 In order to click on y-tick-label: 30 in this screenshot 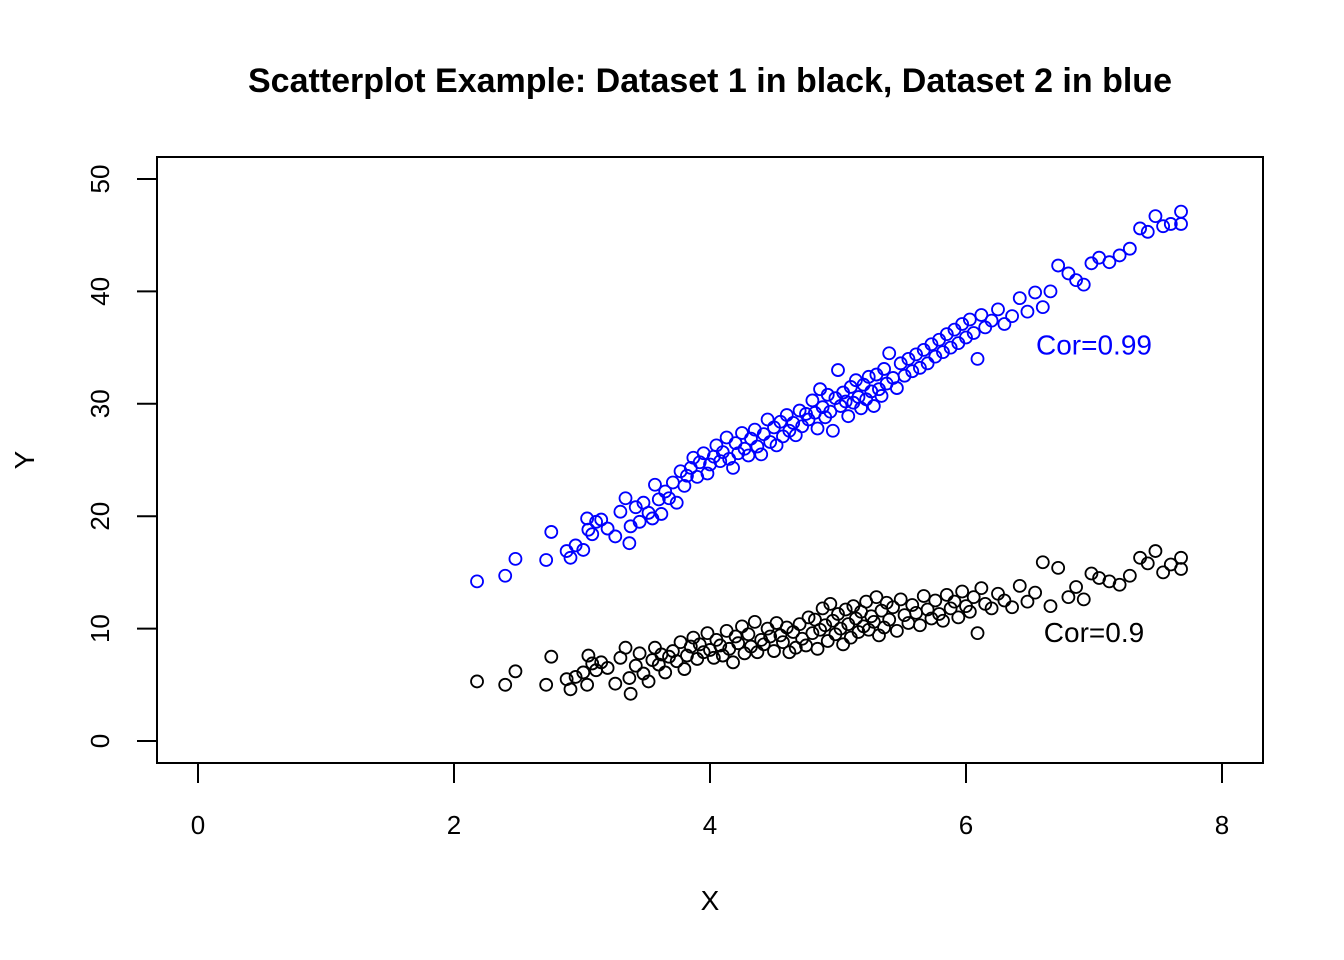, I will do `click(100, 403)`.